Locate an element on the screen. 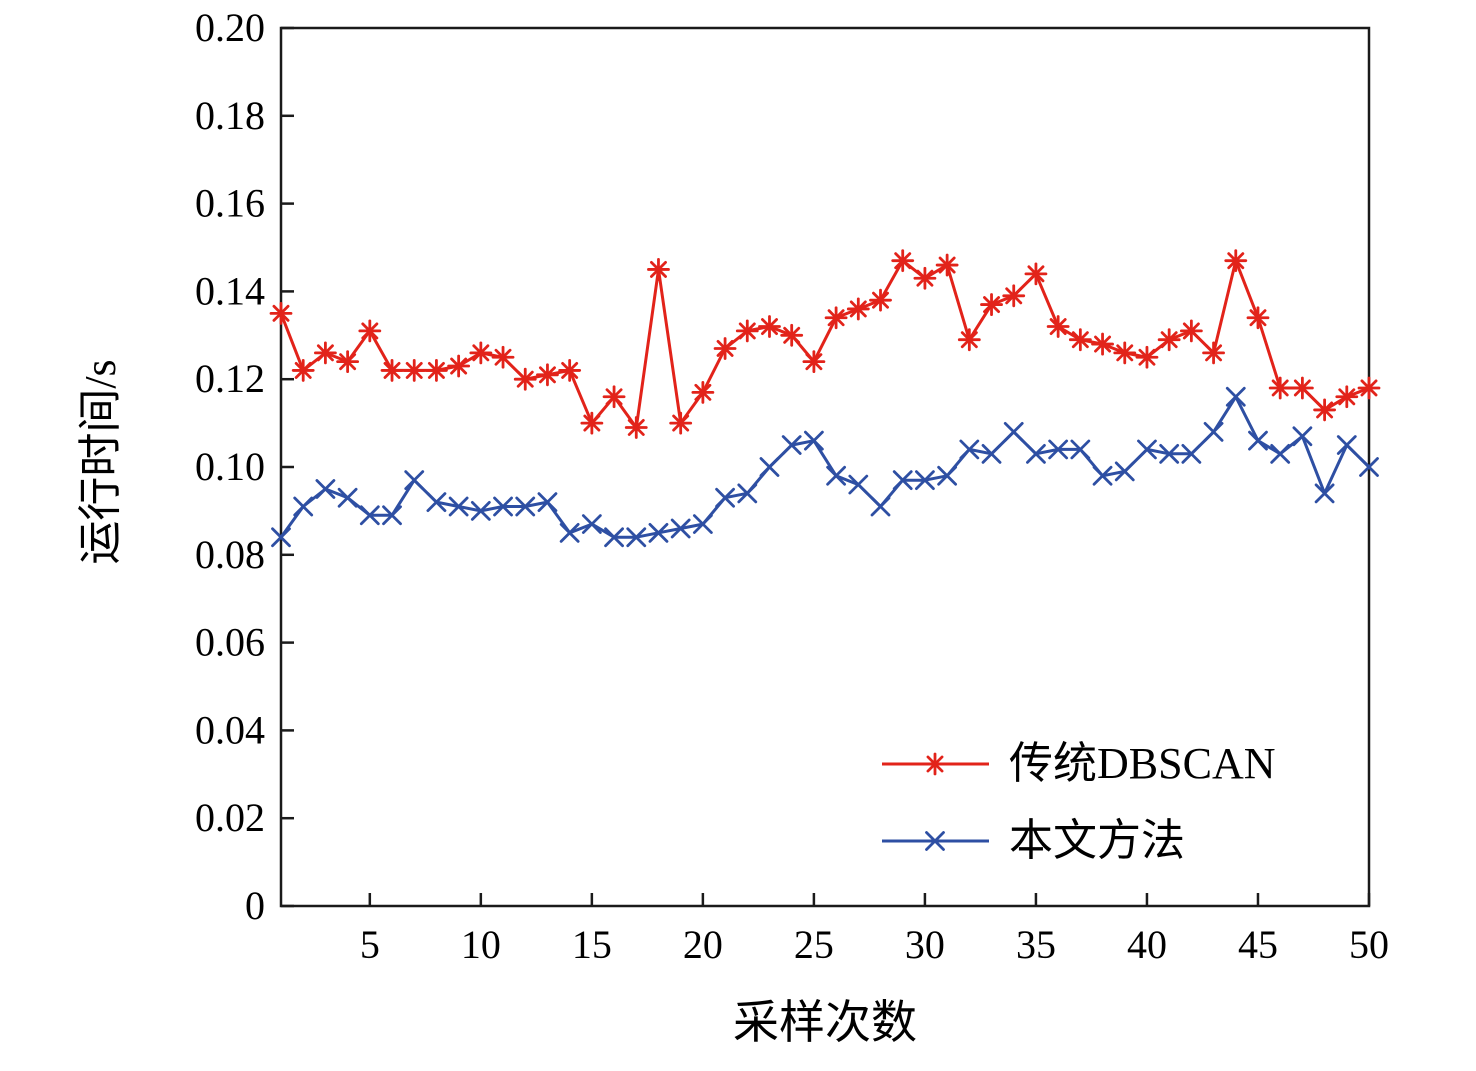  svg-text: 30 is located at coordinates (925, 944).